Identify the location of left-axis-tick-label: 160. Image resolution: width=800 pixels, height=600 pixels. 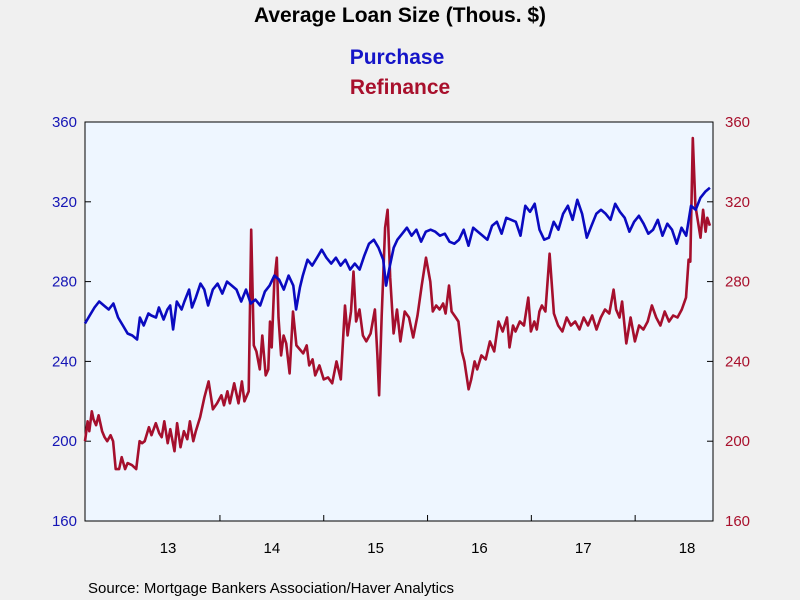
(64, 521).